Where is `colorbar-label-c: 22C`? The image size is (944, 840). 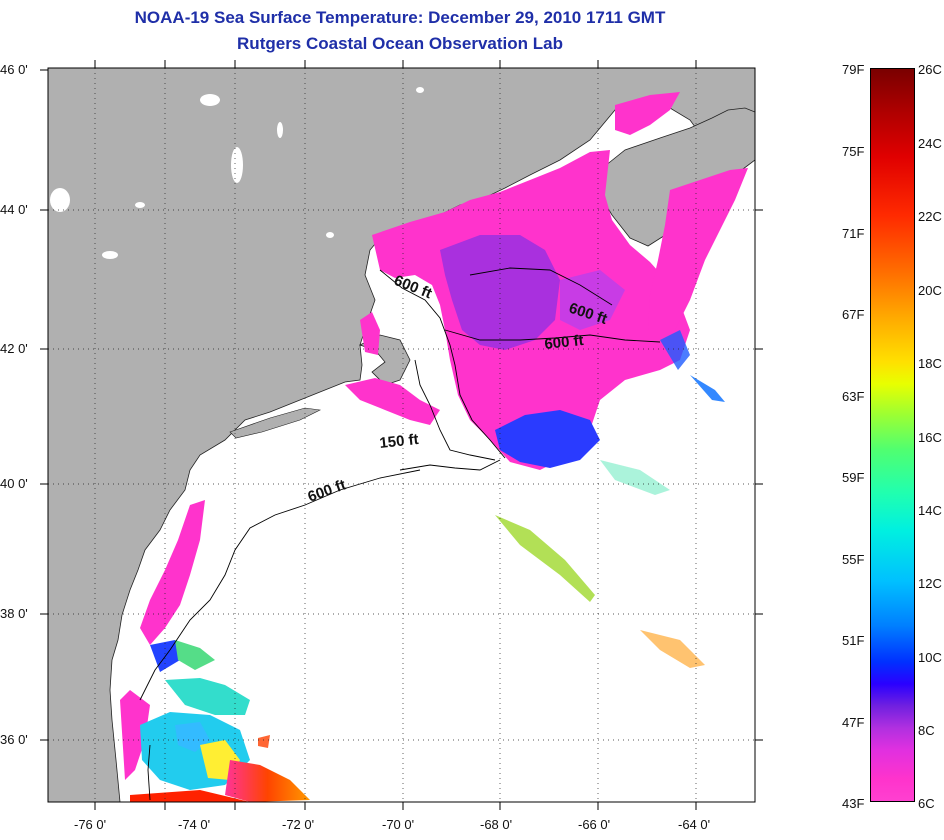
colorbar-label-c: 22C is located at coordinates (930, 216).